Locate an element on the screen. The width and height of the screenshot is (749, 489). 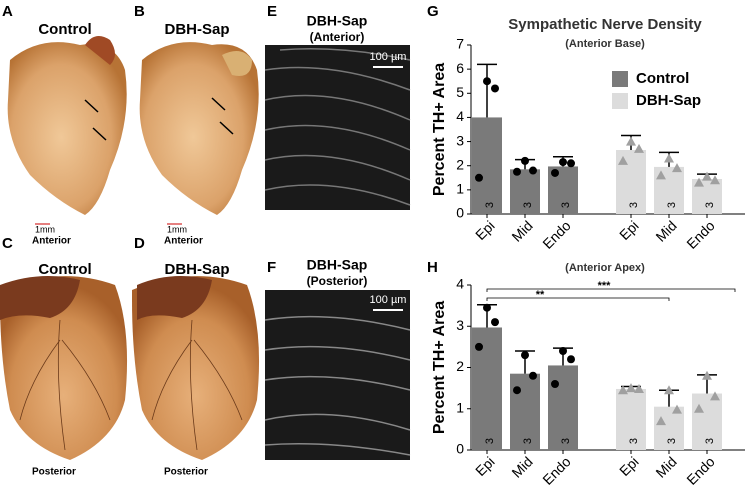
micrograph-subtitle: (Anterior) is located at coordinates (337, 37).